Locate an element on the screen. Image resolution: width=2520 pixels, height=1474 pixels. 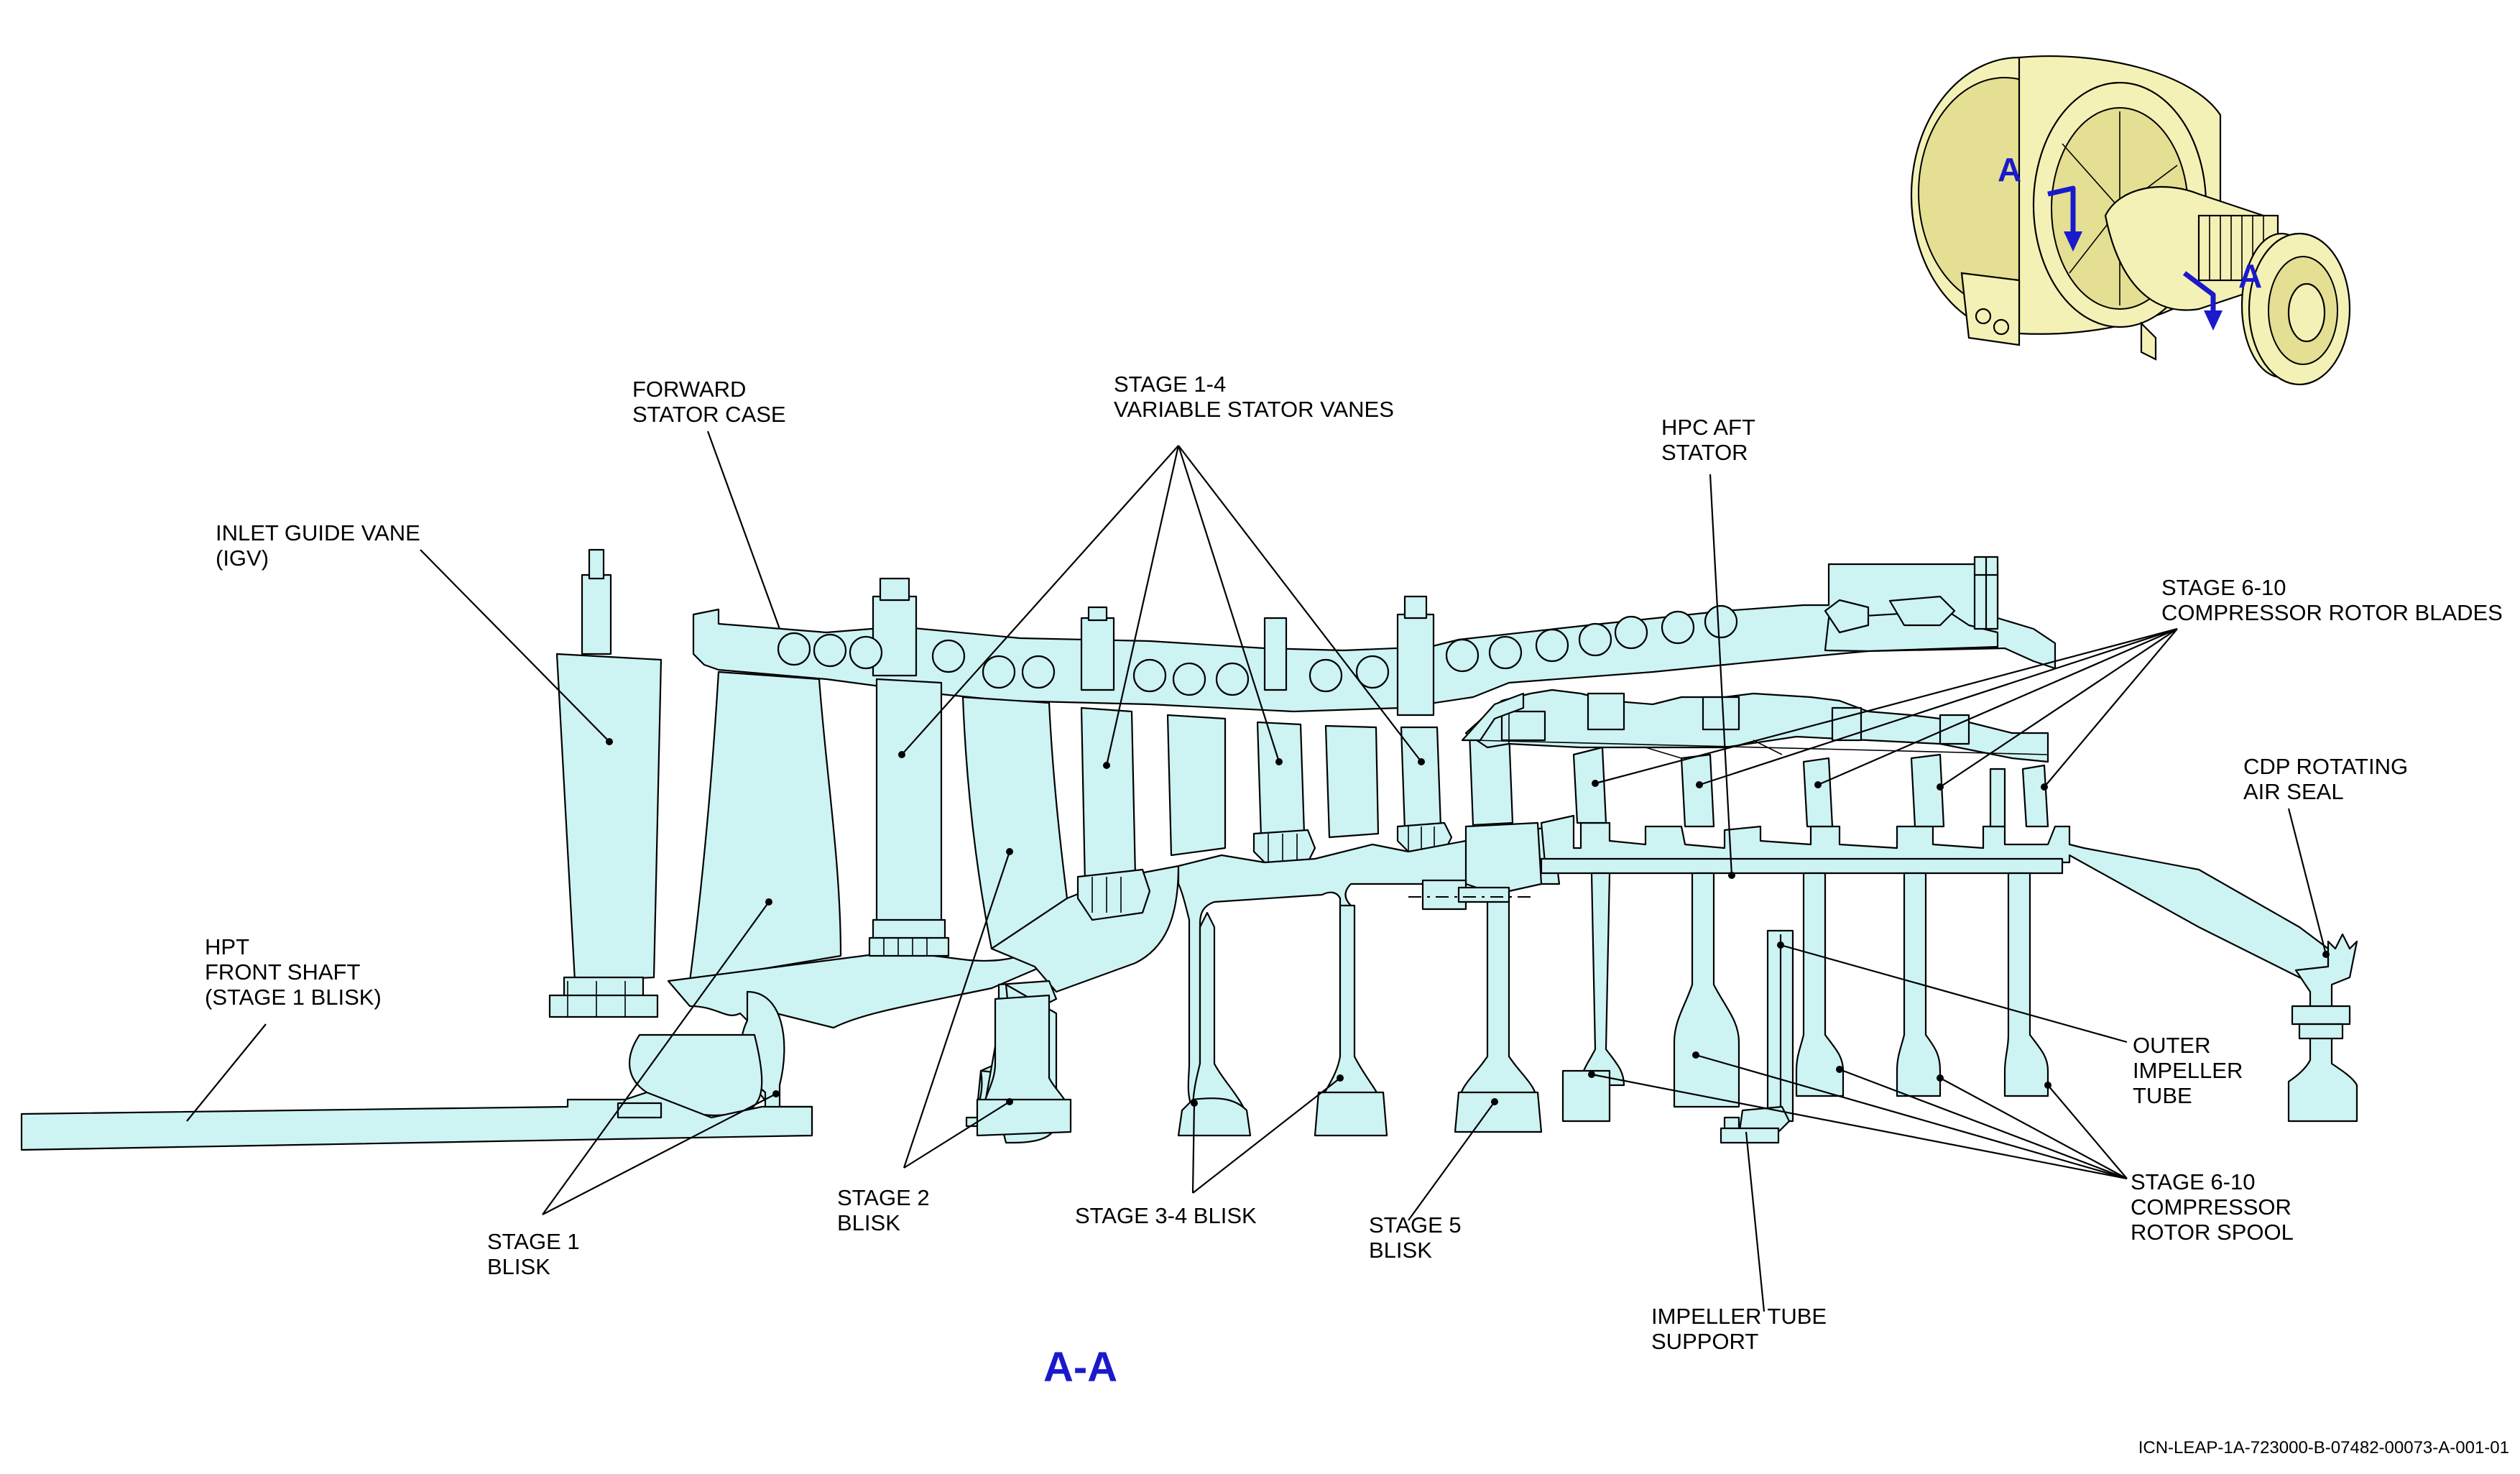
stage-4-blade is located at coordinates (1352, 781).